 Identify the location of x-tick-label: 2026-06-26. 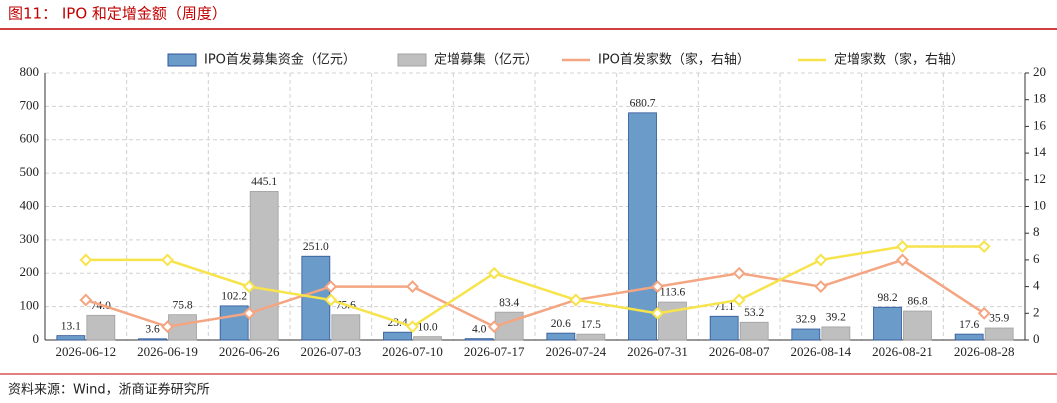
(249, 351).